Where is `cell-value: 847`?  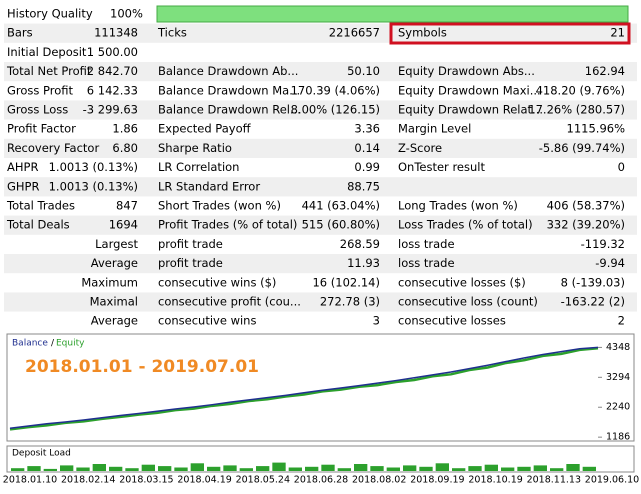 cell-value: 847 is located at coordinates (127, 206).